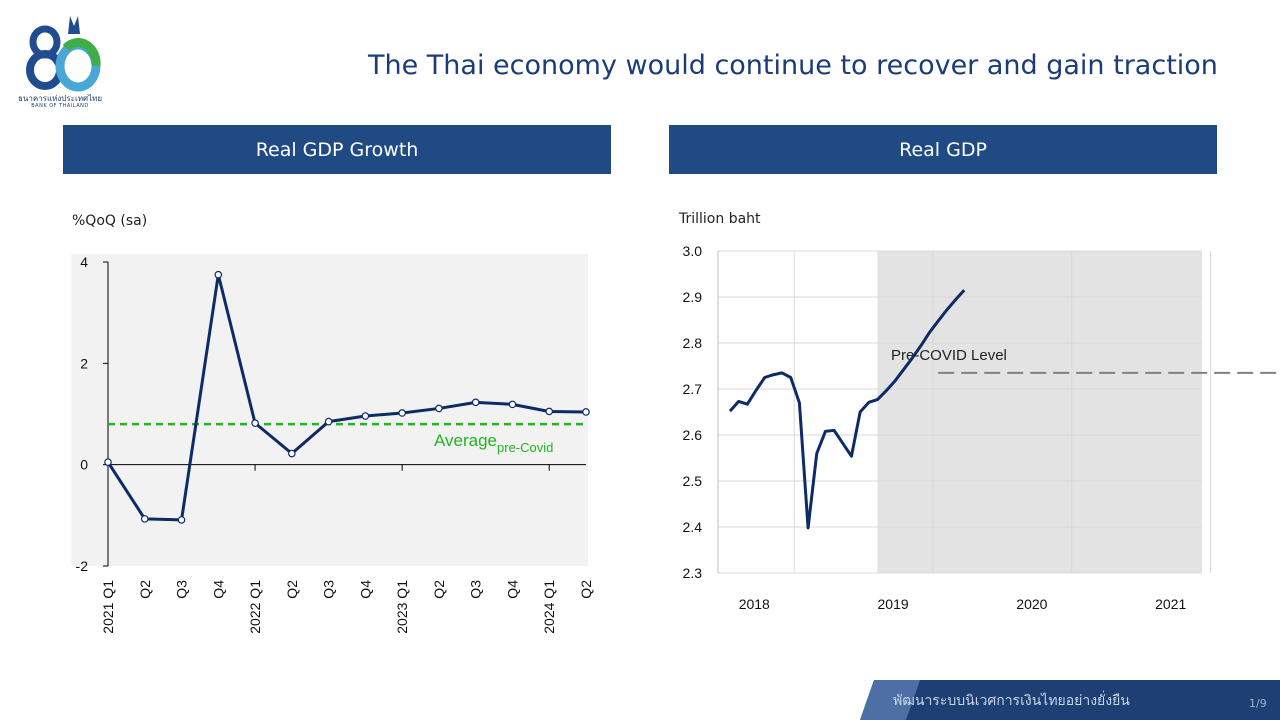 Image resolution: width=1280 pixels, height=720 pixels. Describe the element at coordinates (893, 604) in the screenshot. I see `x-tick-label: 2019` at that location.